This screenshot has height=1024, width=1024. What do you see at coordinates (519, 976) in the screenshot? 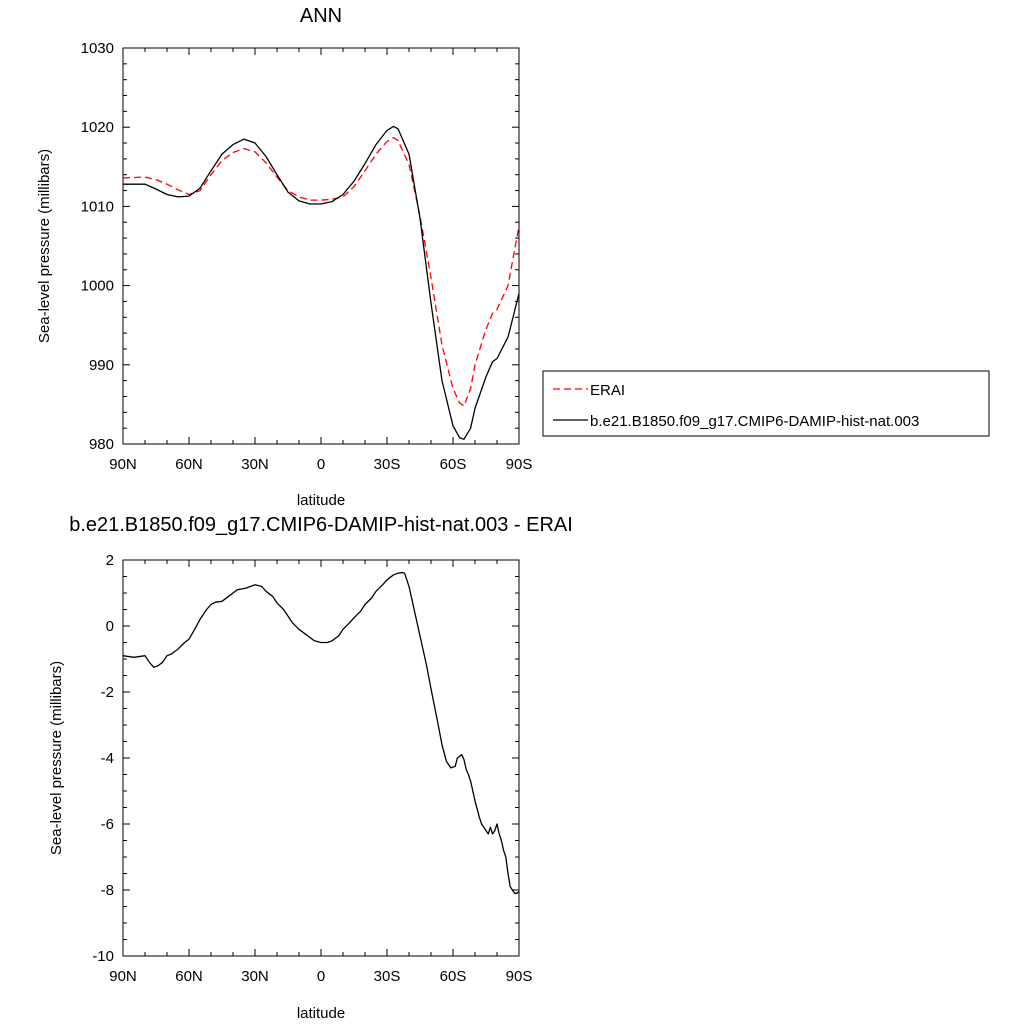
I see `bottom-x-tick-label: 90S` at bounding box center [519, 976].